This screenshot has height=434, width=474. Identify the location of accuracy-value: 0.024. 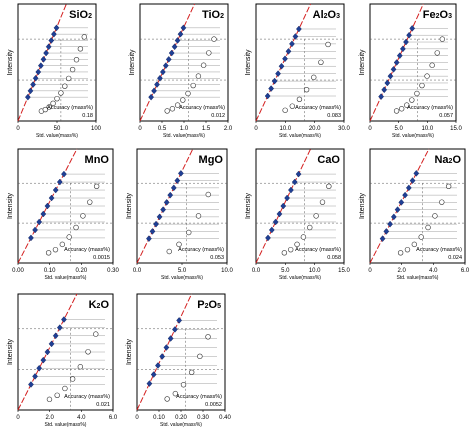
(455, 258).